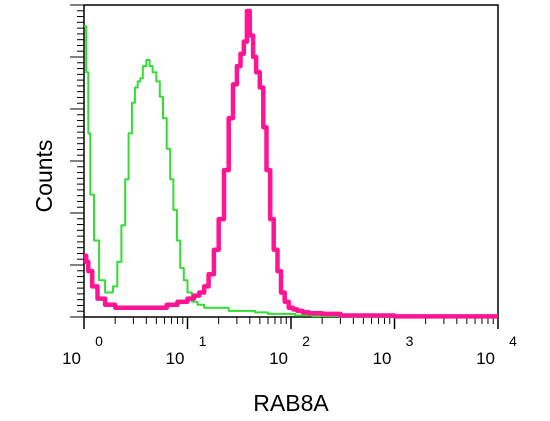  Describe the element at coordinates (44, 176) in the screenshot. I see `y-axis-title: Counts` at that location.